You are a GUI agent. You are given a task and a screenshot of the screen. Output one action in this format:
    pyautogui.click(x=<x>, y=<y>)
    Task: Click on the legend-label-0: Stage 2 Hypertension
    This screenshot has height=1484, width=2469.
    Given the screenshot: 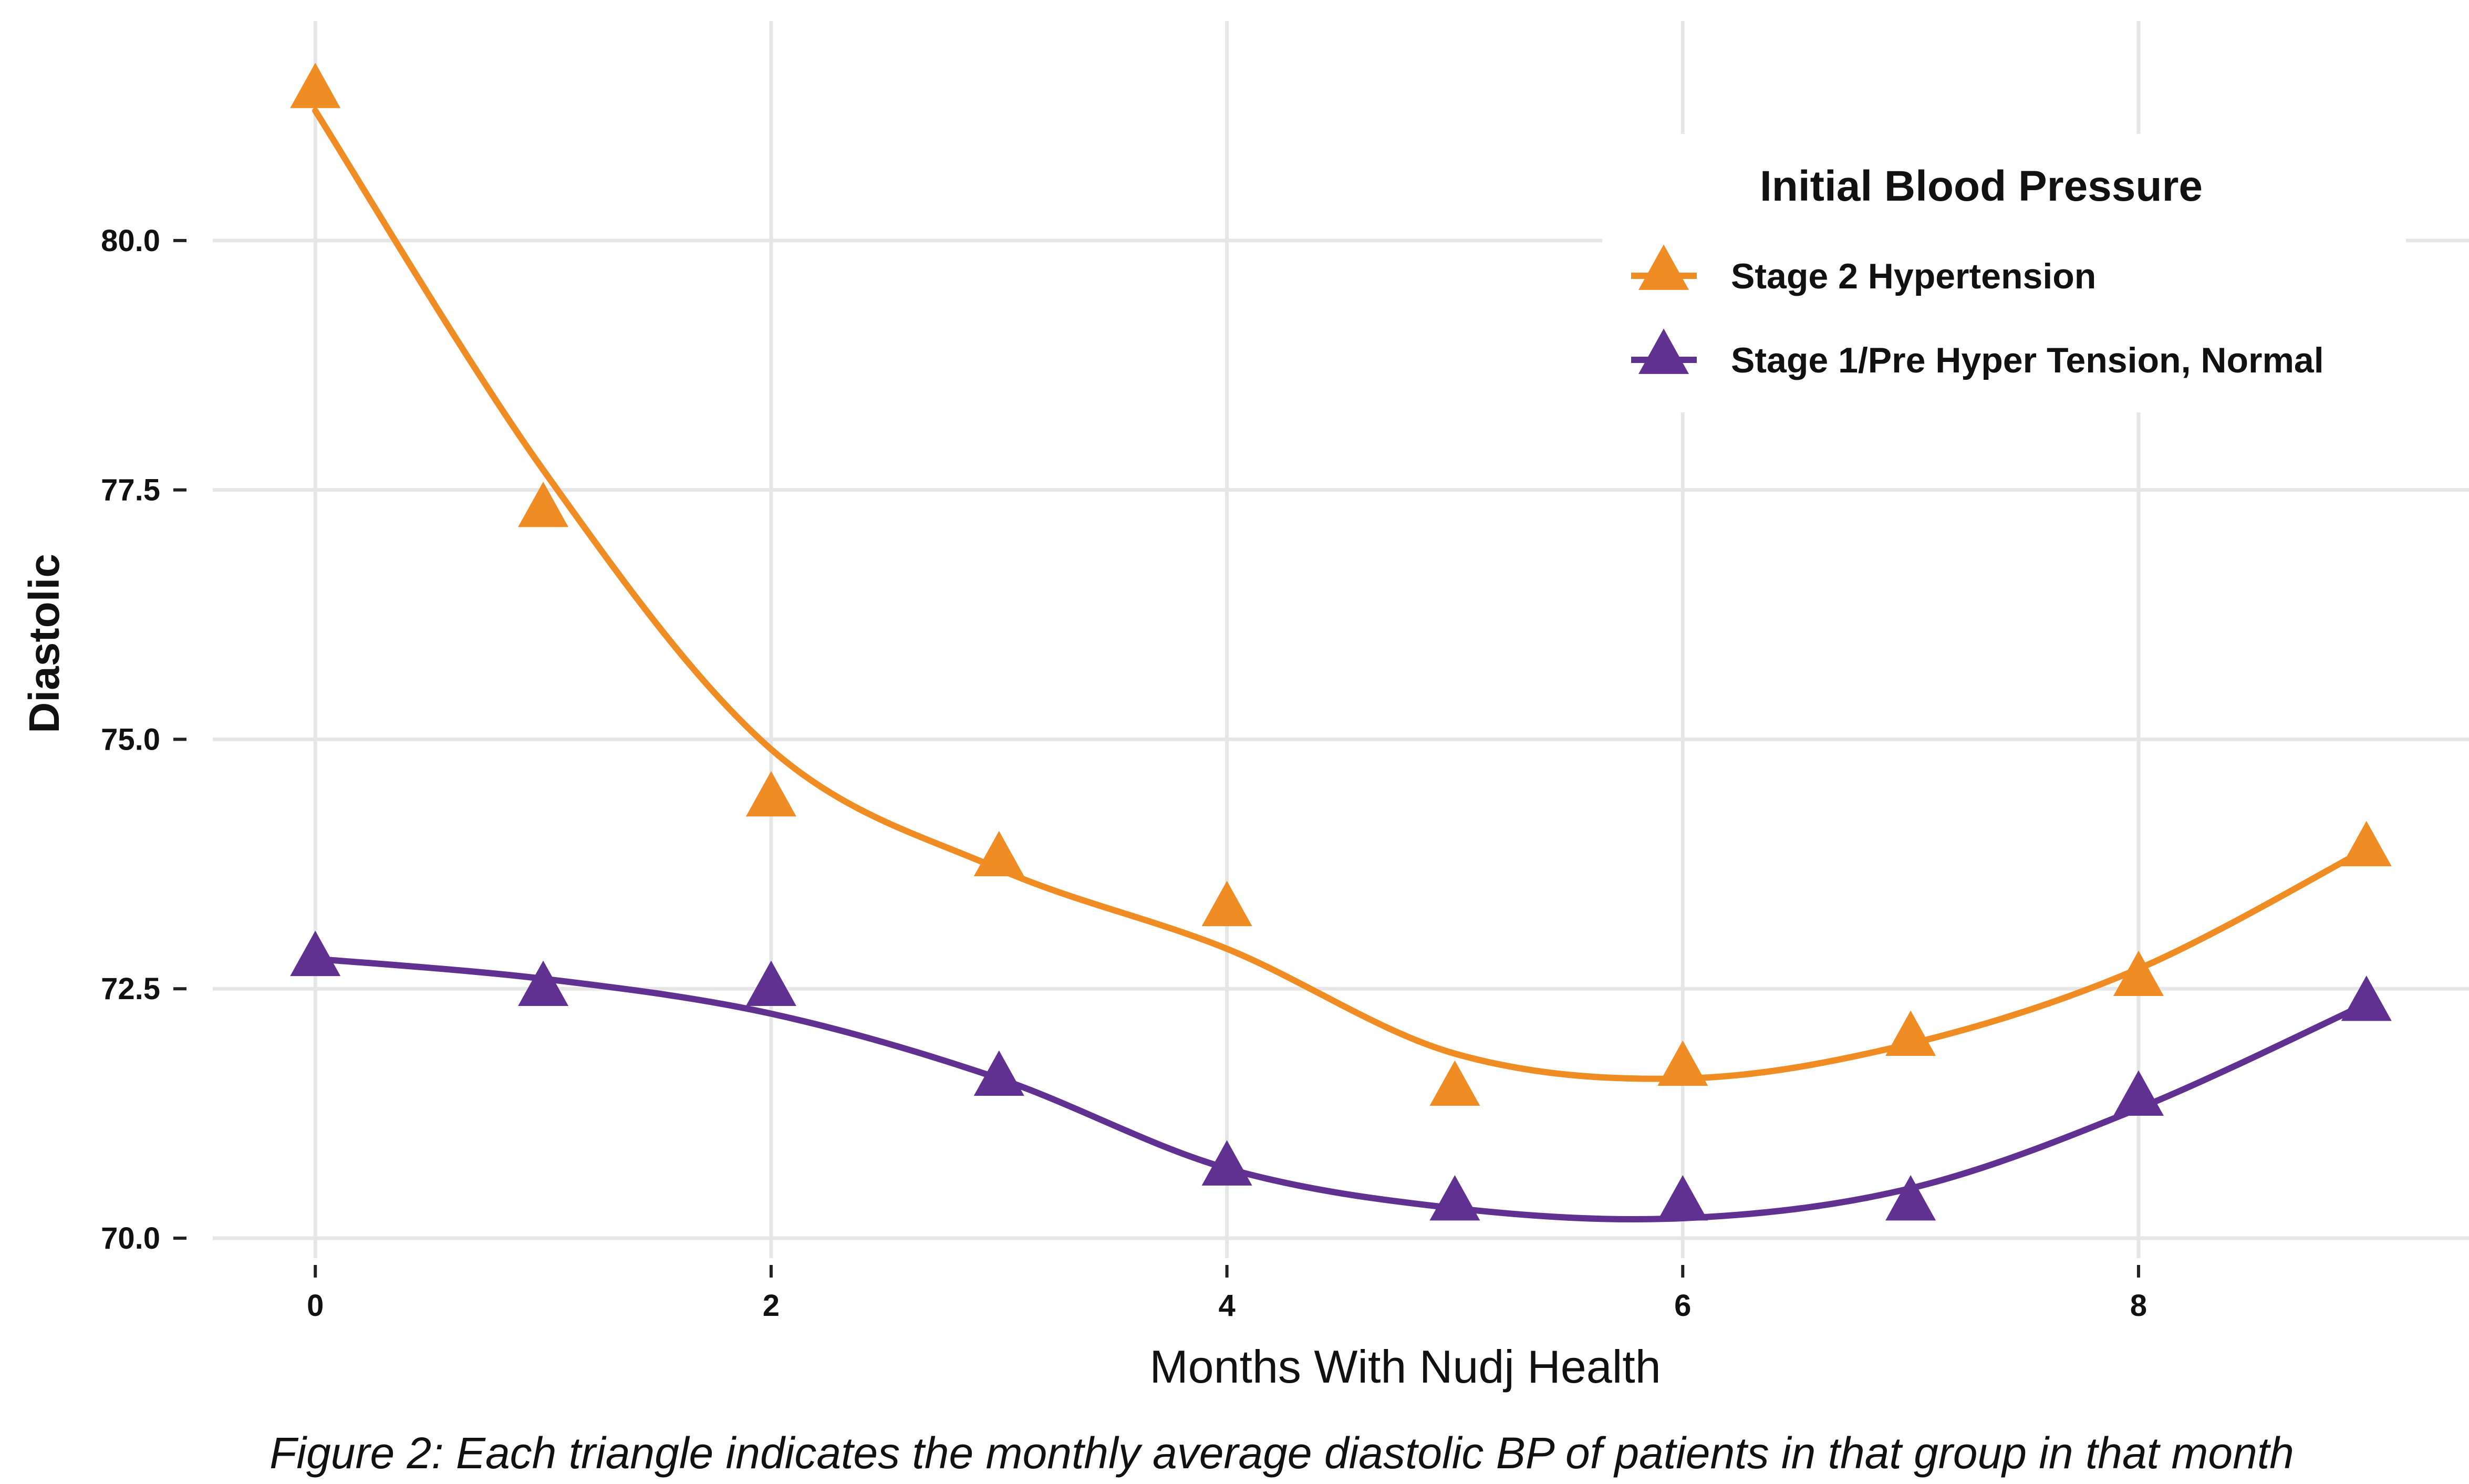 What is the action you would take?
    pyautogui.click(x=1914, y=276)
    